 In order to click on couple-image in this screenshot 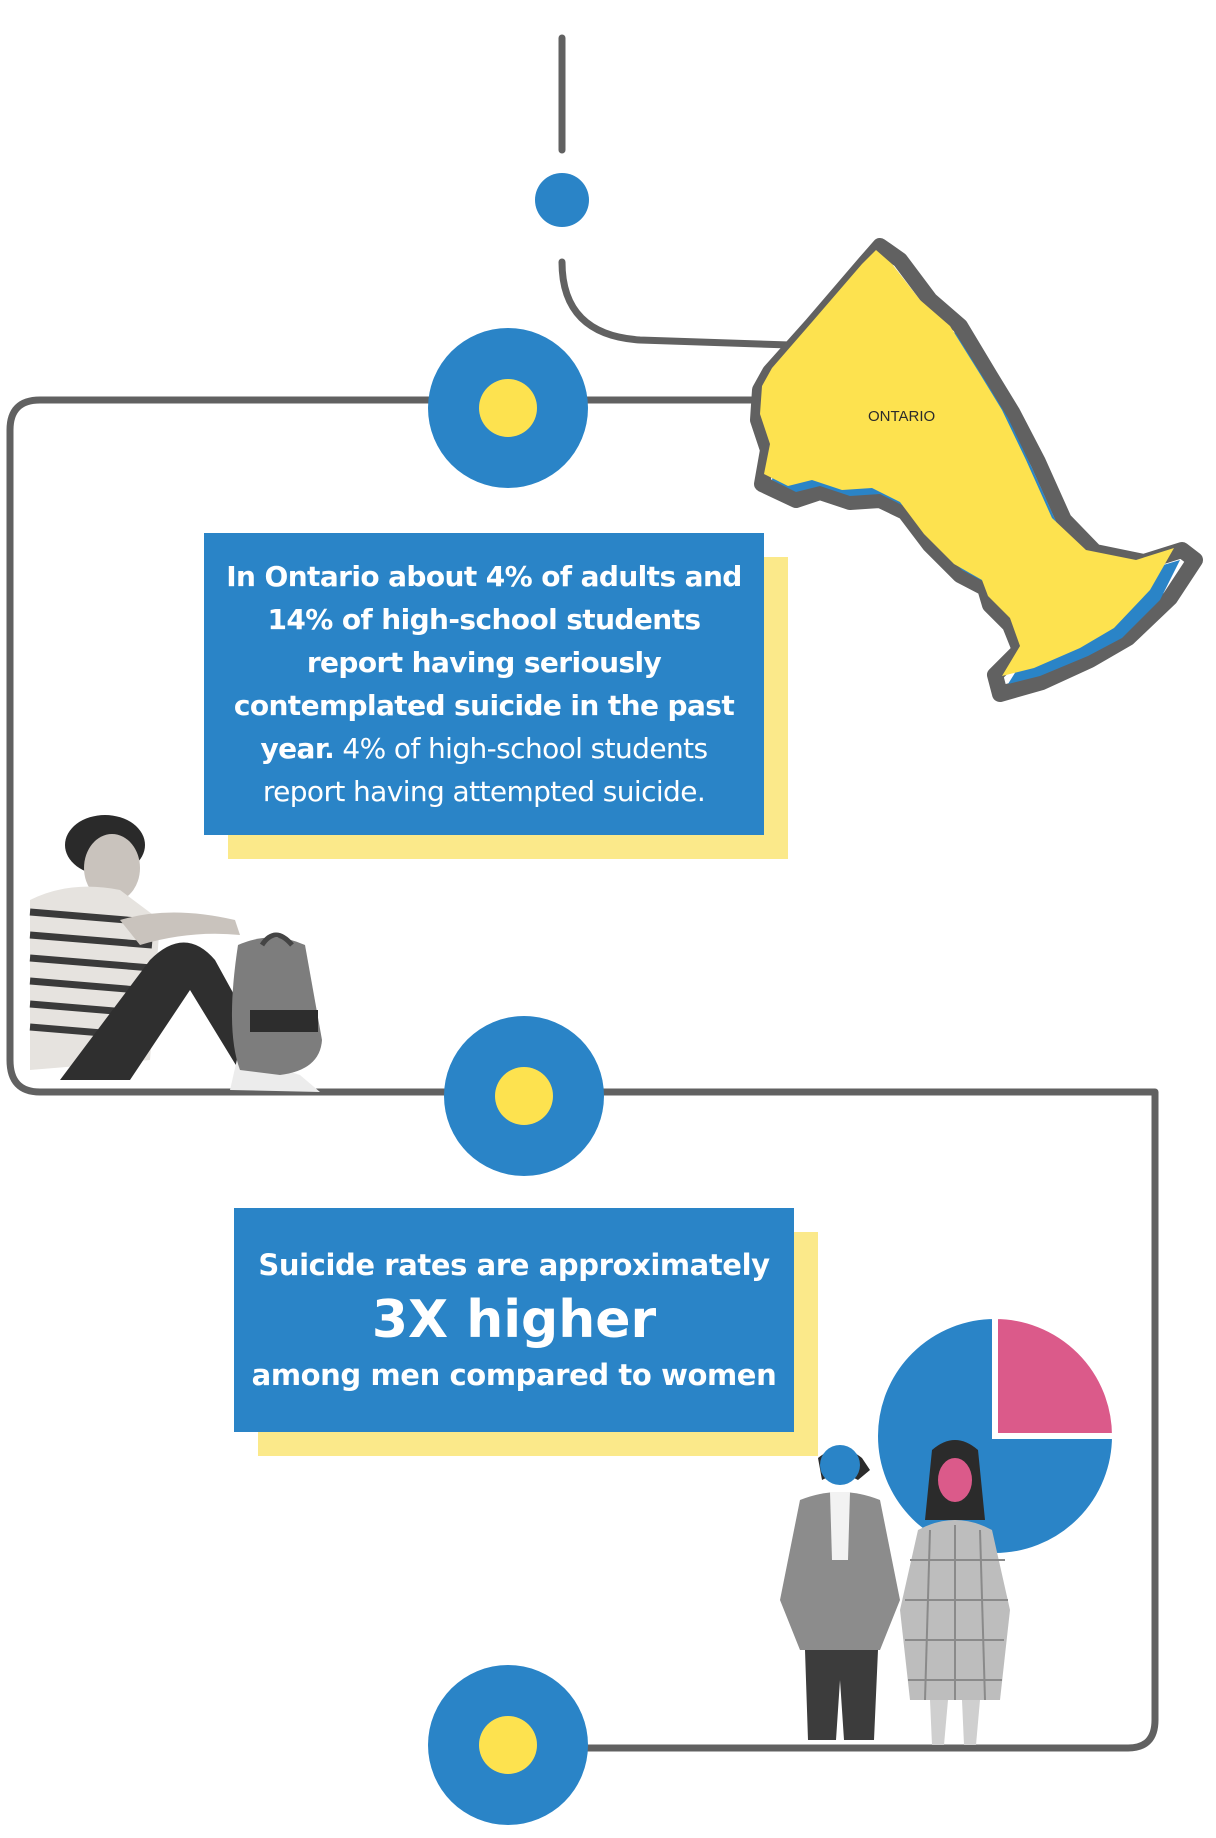, I will do `click(895, 1592)`.